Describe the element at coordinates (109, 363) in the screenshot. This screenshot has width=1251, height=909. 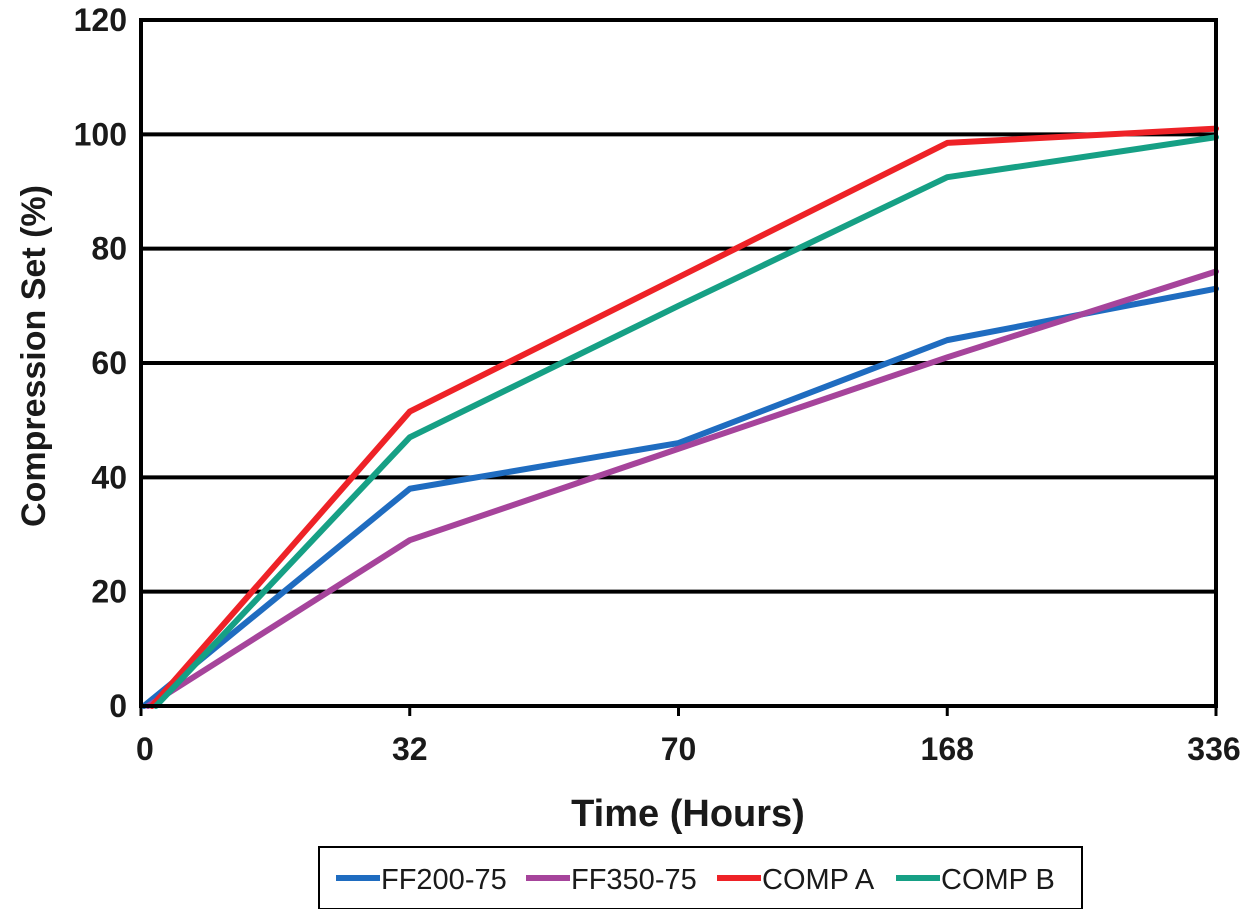
I see `y-tick-label: 60` at that location.